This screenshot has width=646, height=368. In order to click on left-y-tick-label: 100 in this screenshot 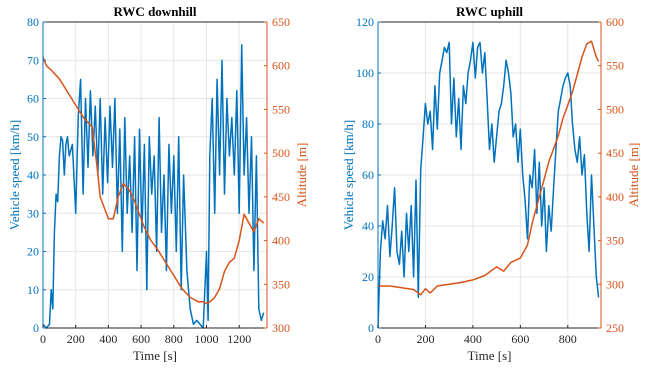, I will do `click(365, 73)`.